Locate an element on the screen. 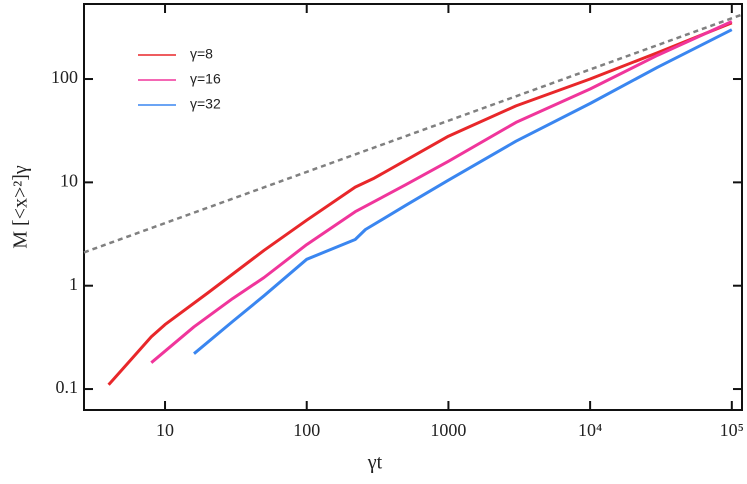 The width and height of the screenshot is (747, 484). x-tick-label: 10 is located at coordinates (165, 430).